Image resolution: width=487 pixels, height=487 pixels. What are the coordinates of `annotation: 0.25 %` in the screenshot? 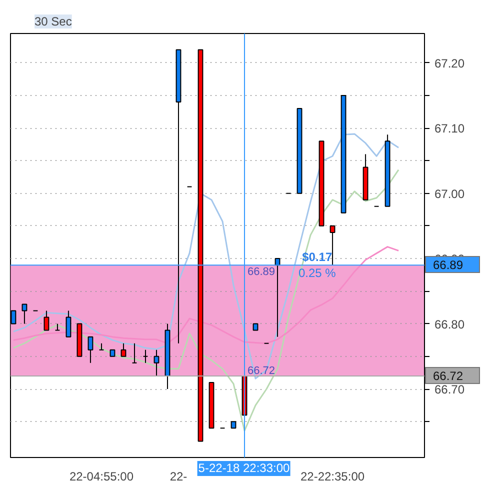 It's located at (317, 273).